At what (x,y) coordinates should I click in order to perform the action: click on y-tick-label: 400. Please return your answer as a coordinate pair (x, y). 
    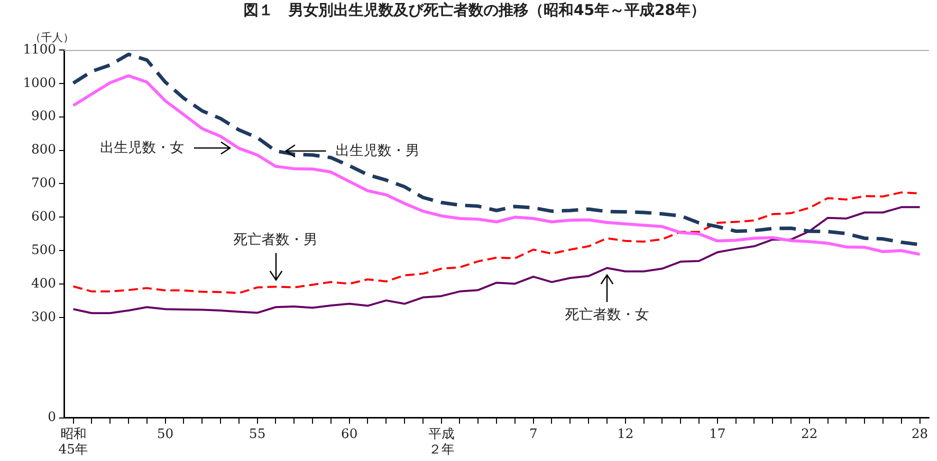
    Looking at the image, I should click on (43, 284).